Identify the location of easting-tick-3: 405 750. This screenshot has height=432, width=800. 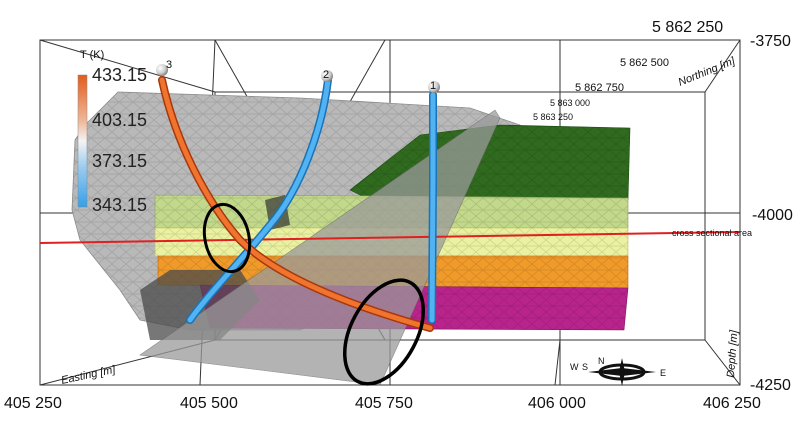
(384, 403).